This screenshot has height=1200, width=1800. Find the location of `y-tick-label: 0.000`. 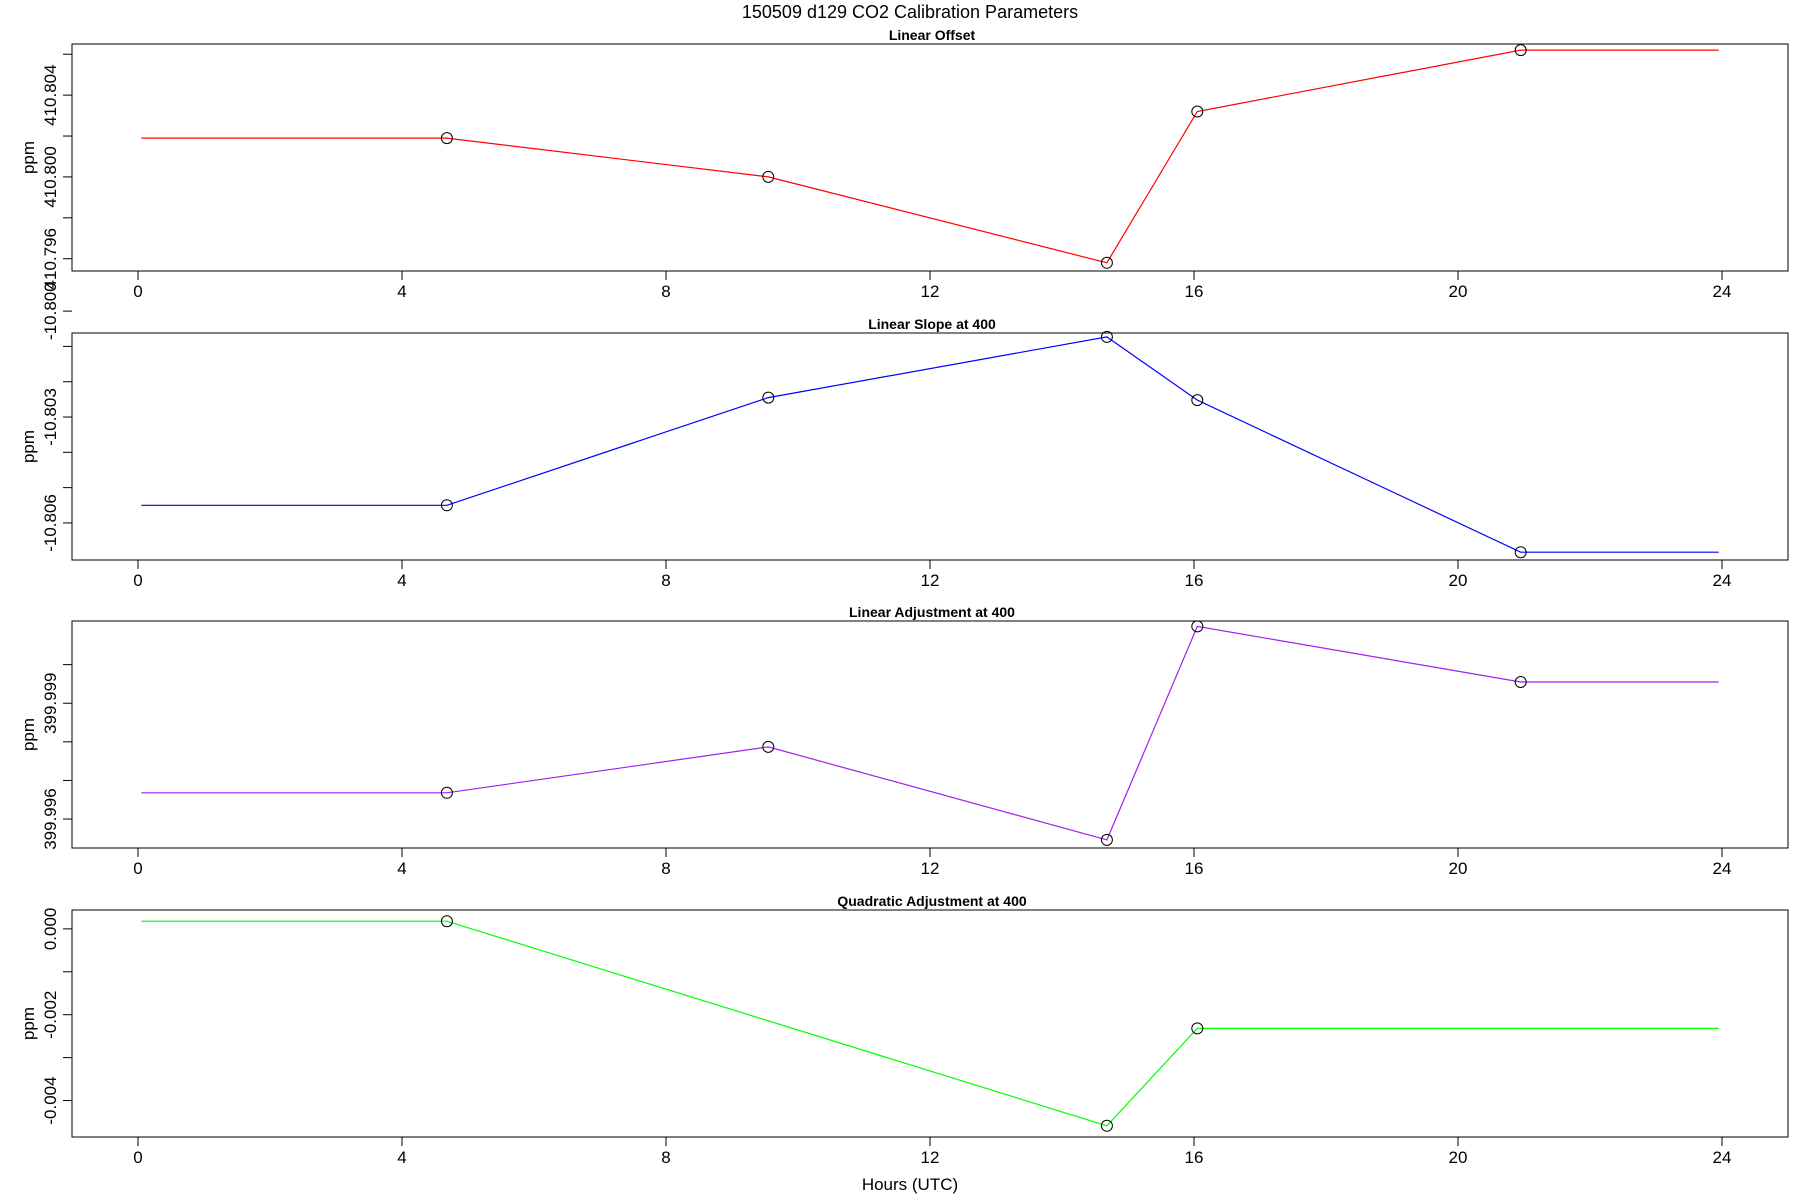

y-tick-label: 0.000 is located at coordinates (50, 929).